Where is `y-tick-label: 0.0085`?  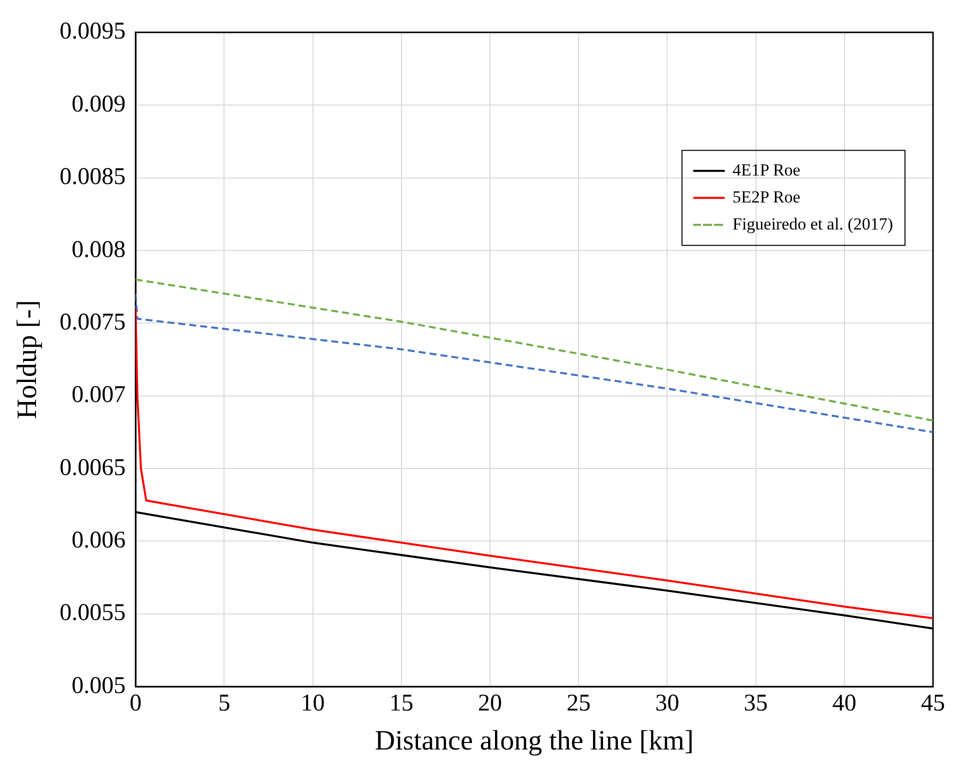
y-tick-label: 0.0085 is located at coordinates (93, 177).